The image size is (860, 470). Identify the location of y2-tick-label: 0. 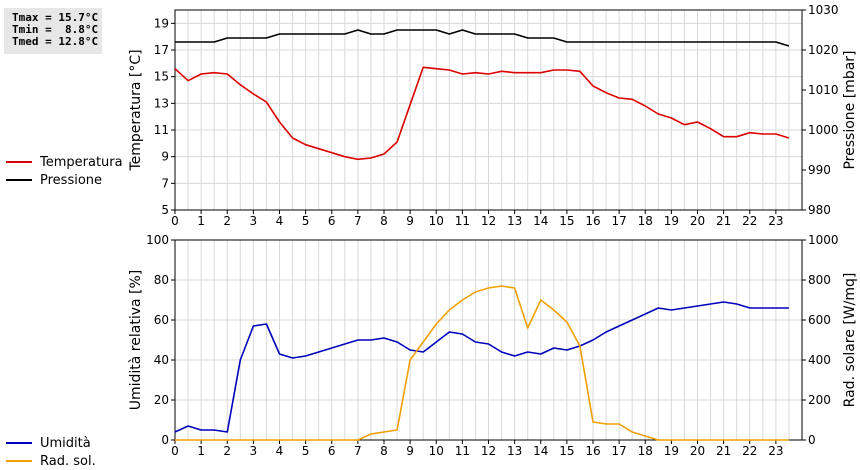
(812, 440).